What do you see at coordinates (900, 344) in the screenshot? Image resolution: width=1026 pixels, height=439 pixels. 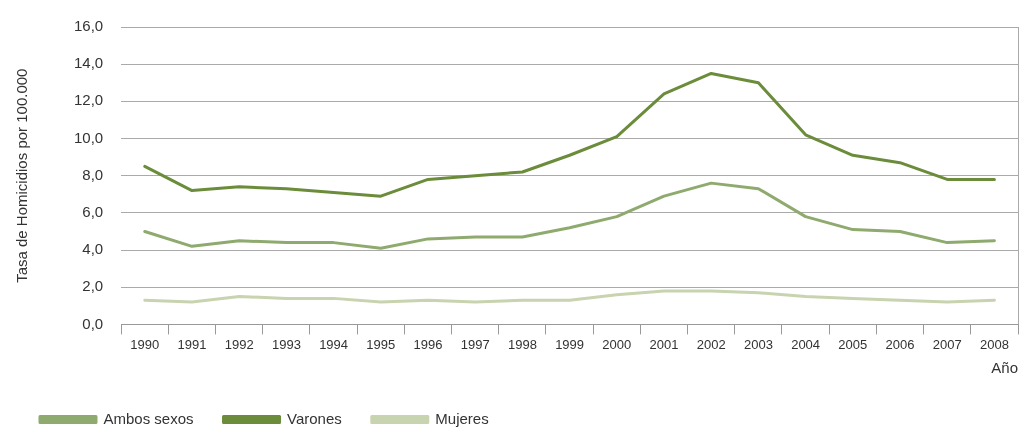 I see `x-tick-label: 2006` at bounding box center [900, 344].